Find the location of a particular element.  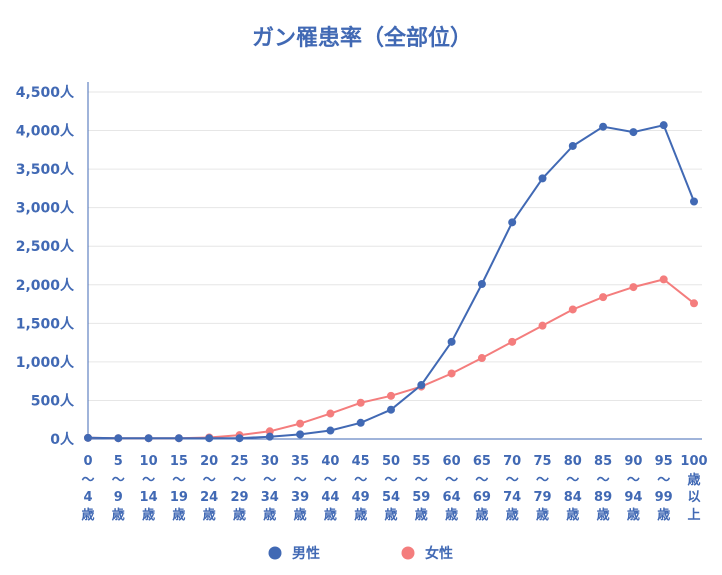

x-tick-label-part: 29 is located at coordinates (239, 497).